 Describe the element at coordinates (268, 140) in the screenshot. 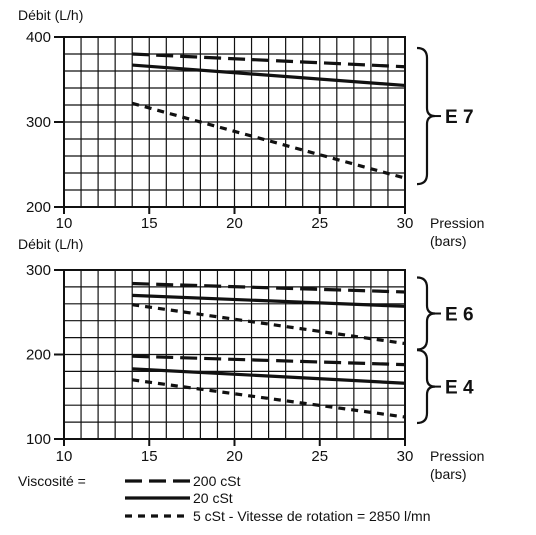

I see `series-line-e7-5-cst` at that location.